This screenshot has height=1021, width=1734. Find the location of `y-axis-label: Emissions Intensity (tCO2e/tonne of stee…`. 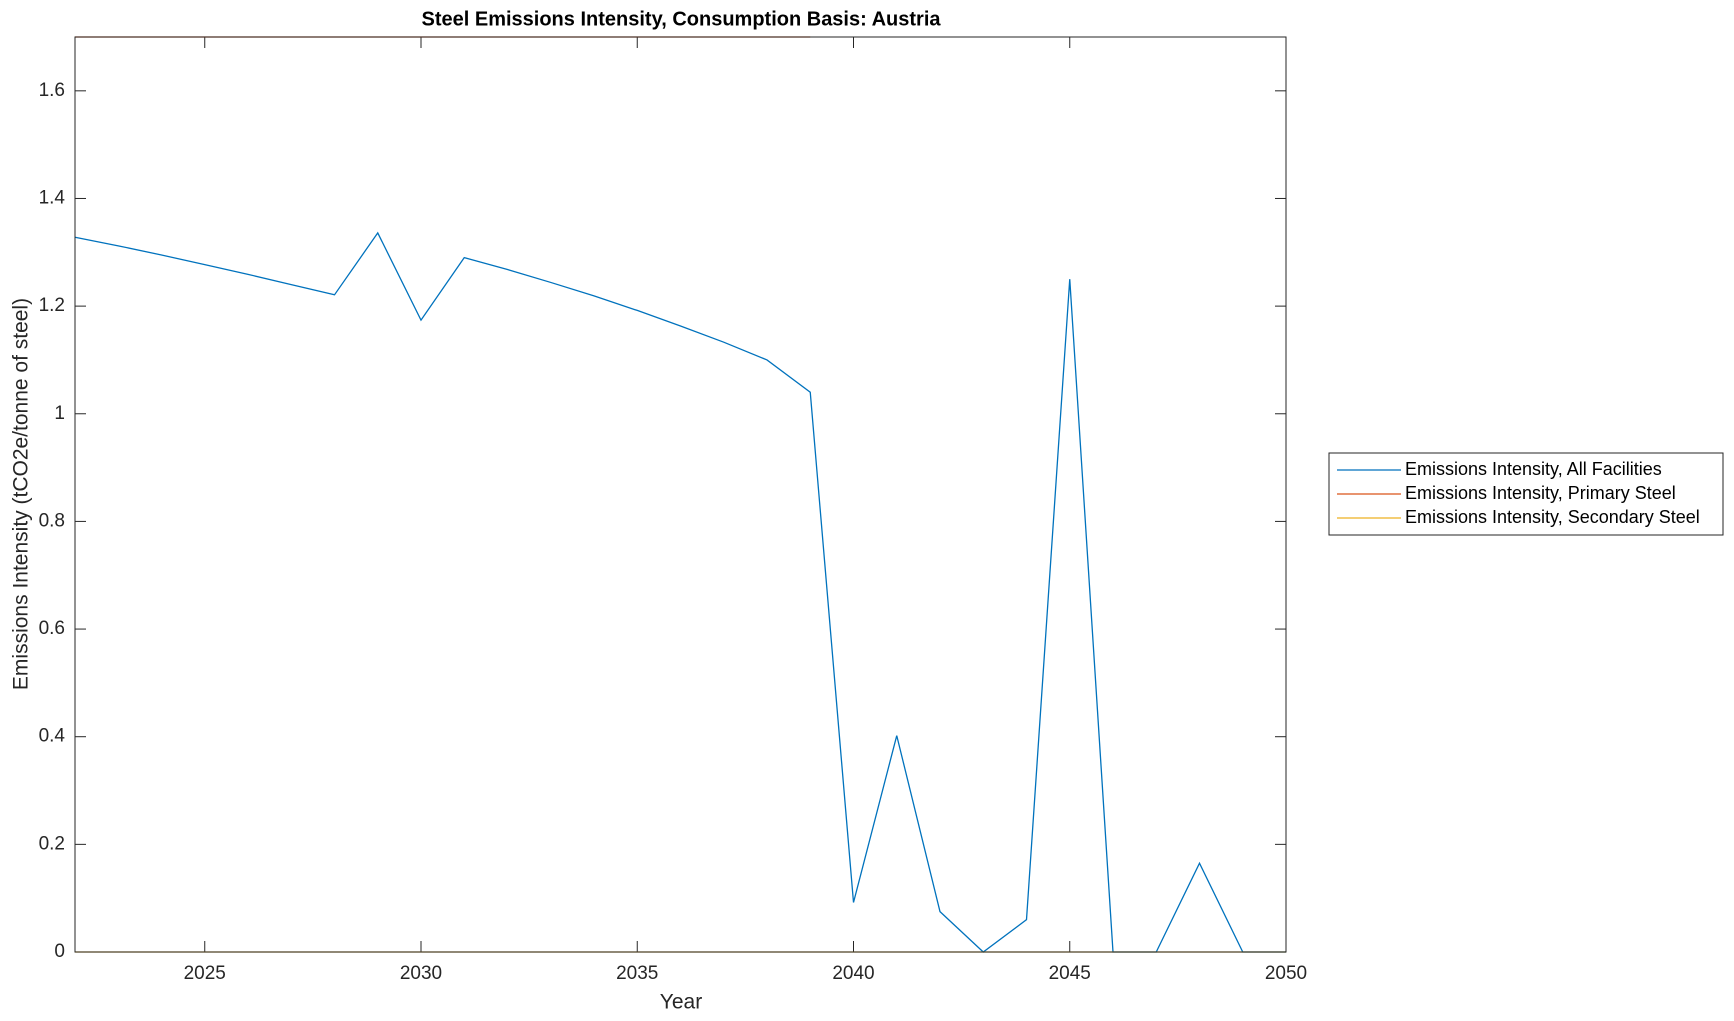

y-axis-label: Emissions Intensity (tCO2e/tonne of stee… is located at coordinates (21, 494).